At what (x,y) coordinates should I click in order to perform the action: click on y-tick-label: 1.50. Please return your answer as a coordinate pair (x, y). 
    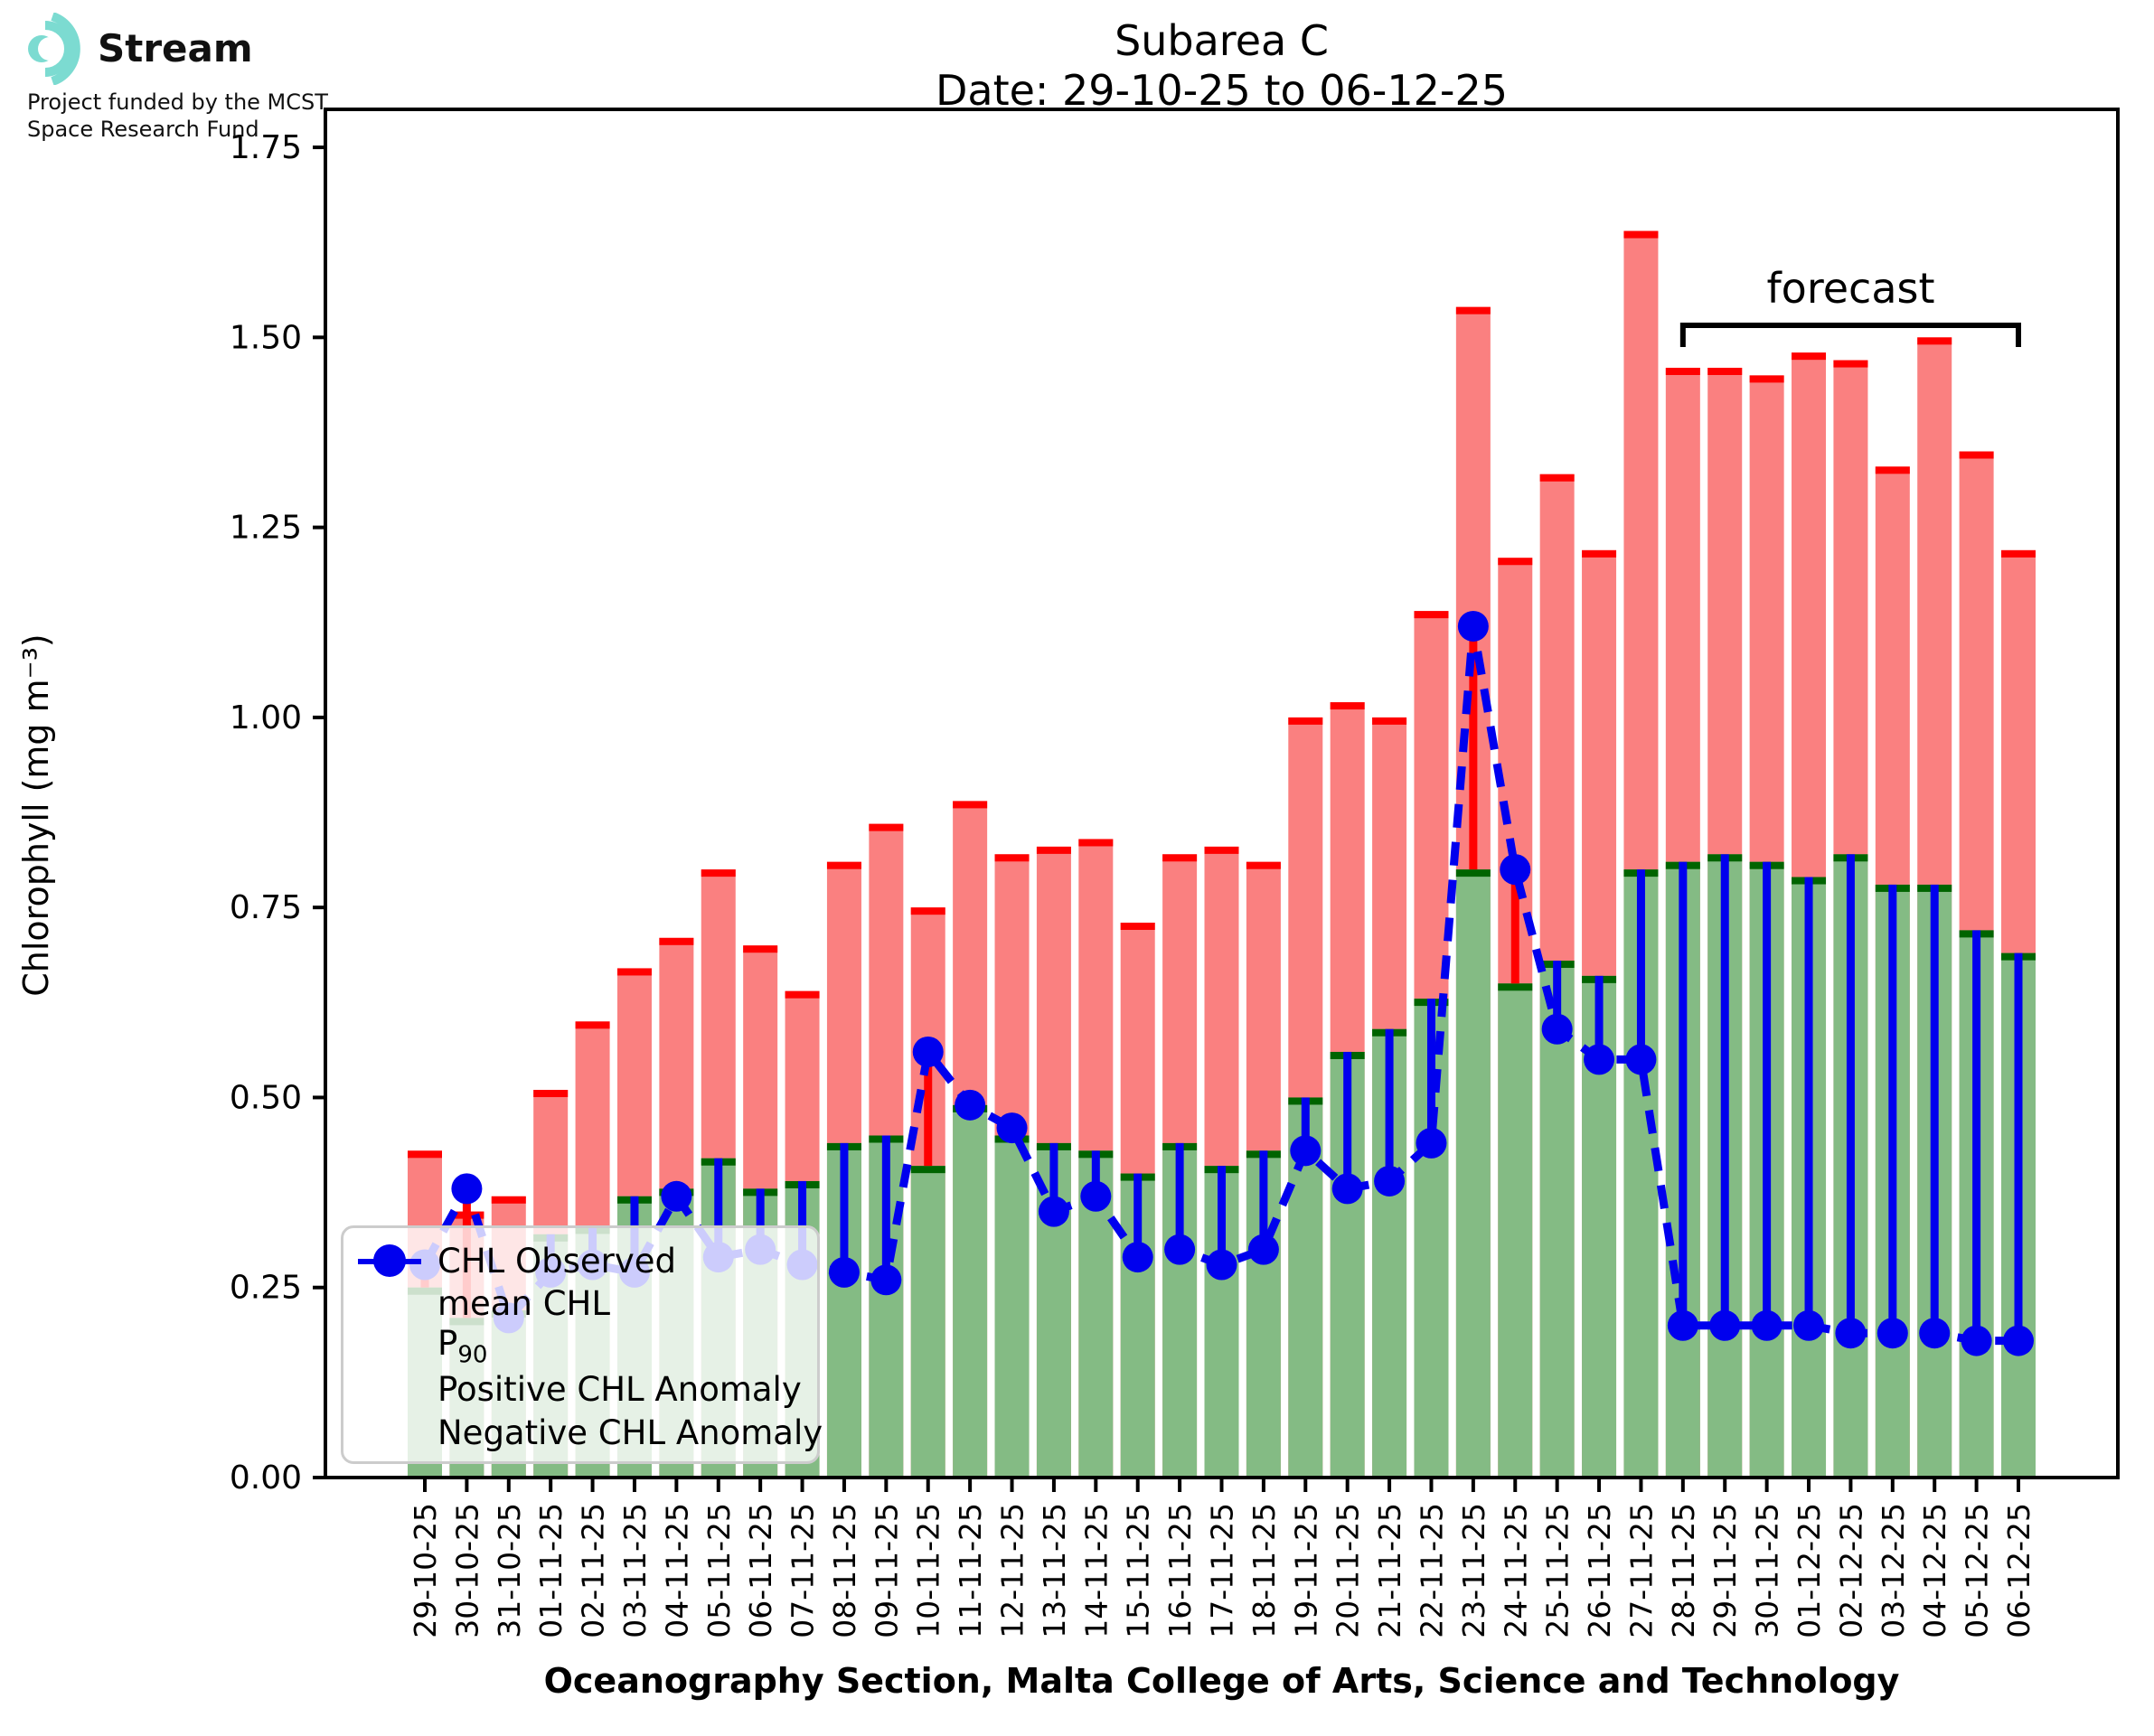
    Looking at the image, I should click on (266, 337).